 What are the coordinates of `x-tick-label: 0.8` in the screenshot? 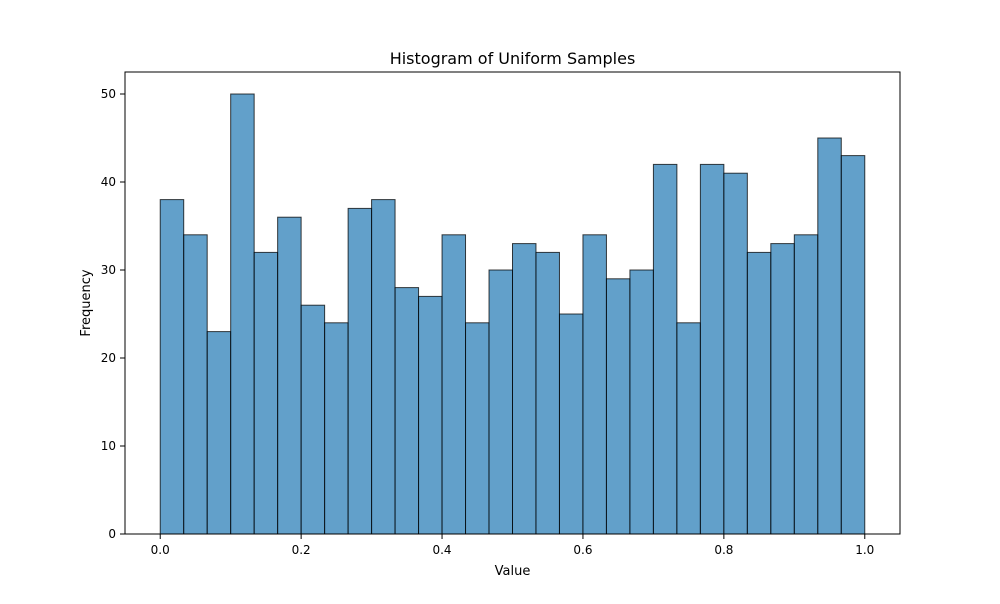 It's located at (723, 550).